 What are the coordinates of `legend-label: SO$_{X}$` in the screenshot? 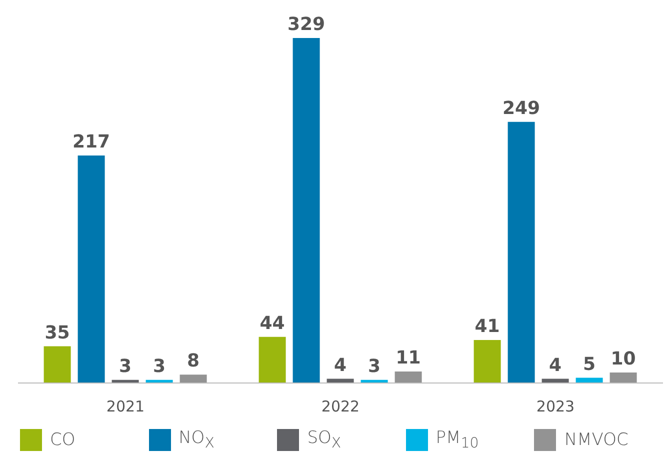 It's located at (324, 440).